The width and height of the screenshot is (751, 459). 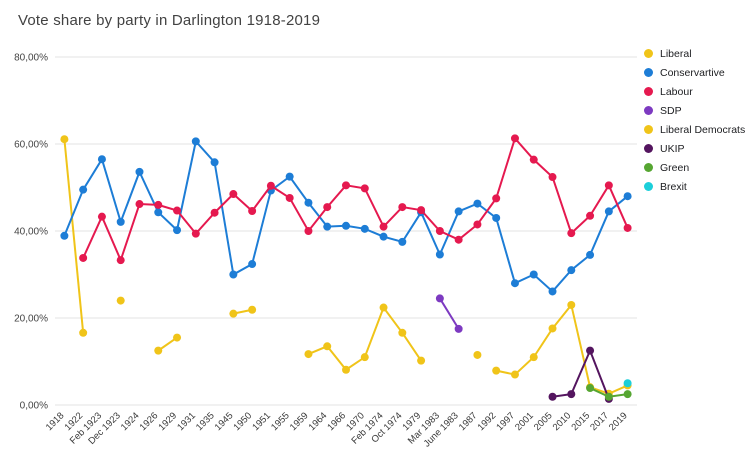 I want to click on legend-item-liberal: Liberal, so click(x=694, y=53).